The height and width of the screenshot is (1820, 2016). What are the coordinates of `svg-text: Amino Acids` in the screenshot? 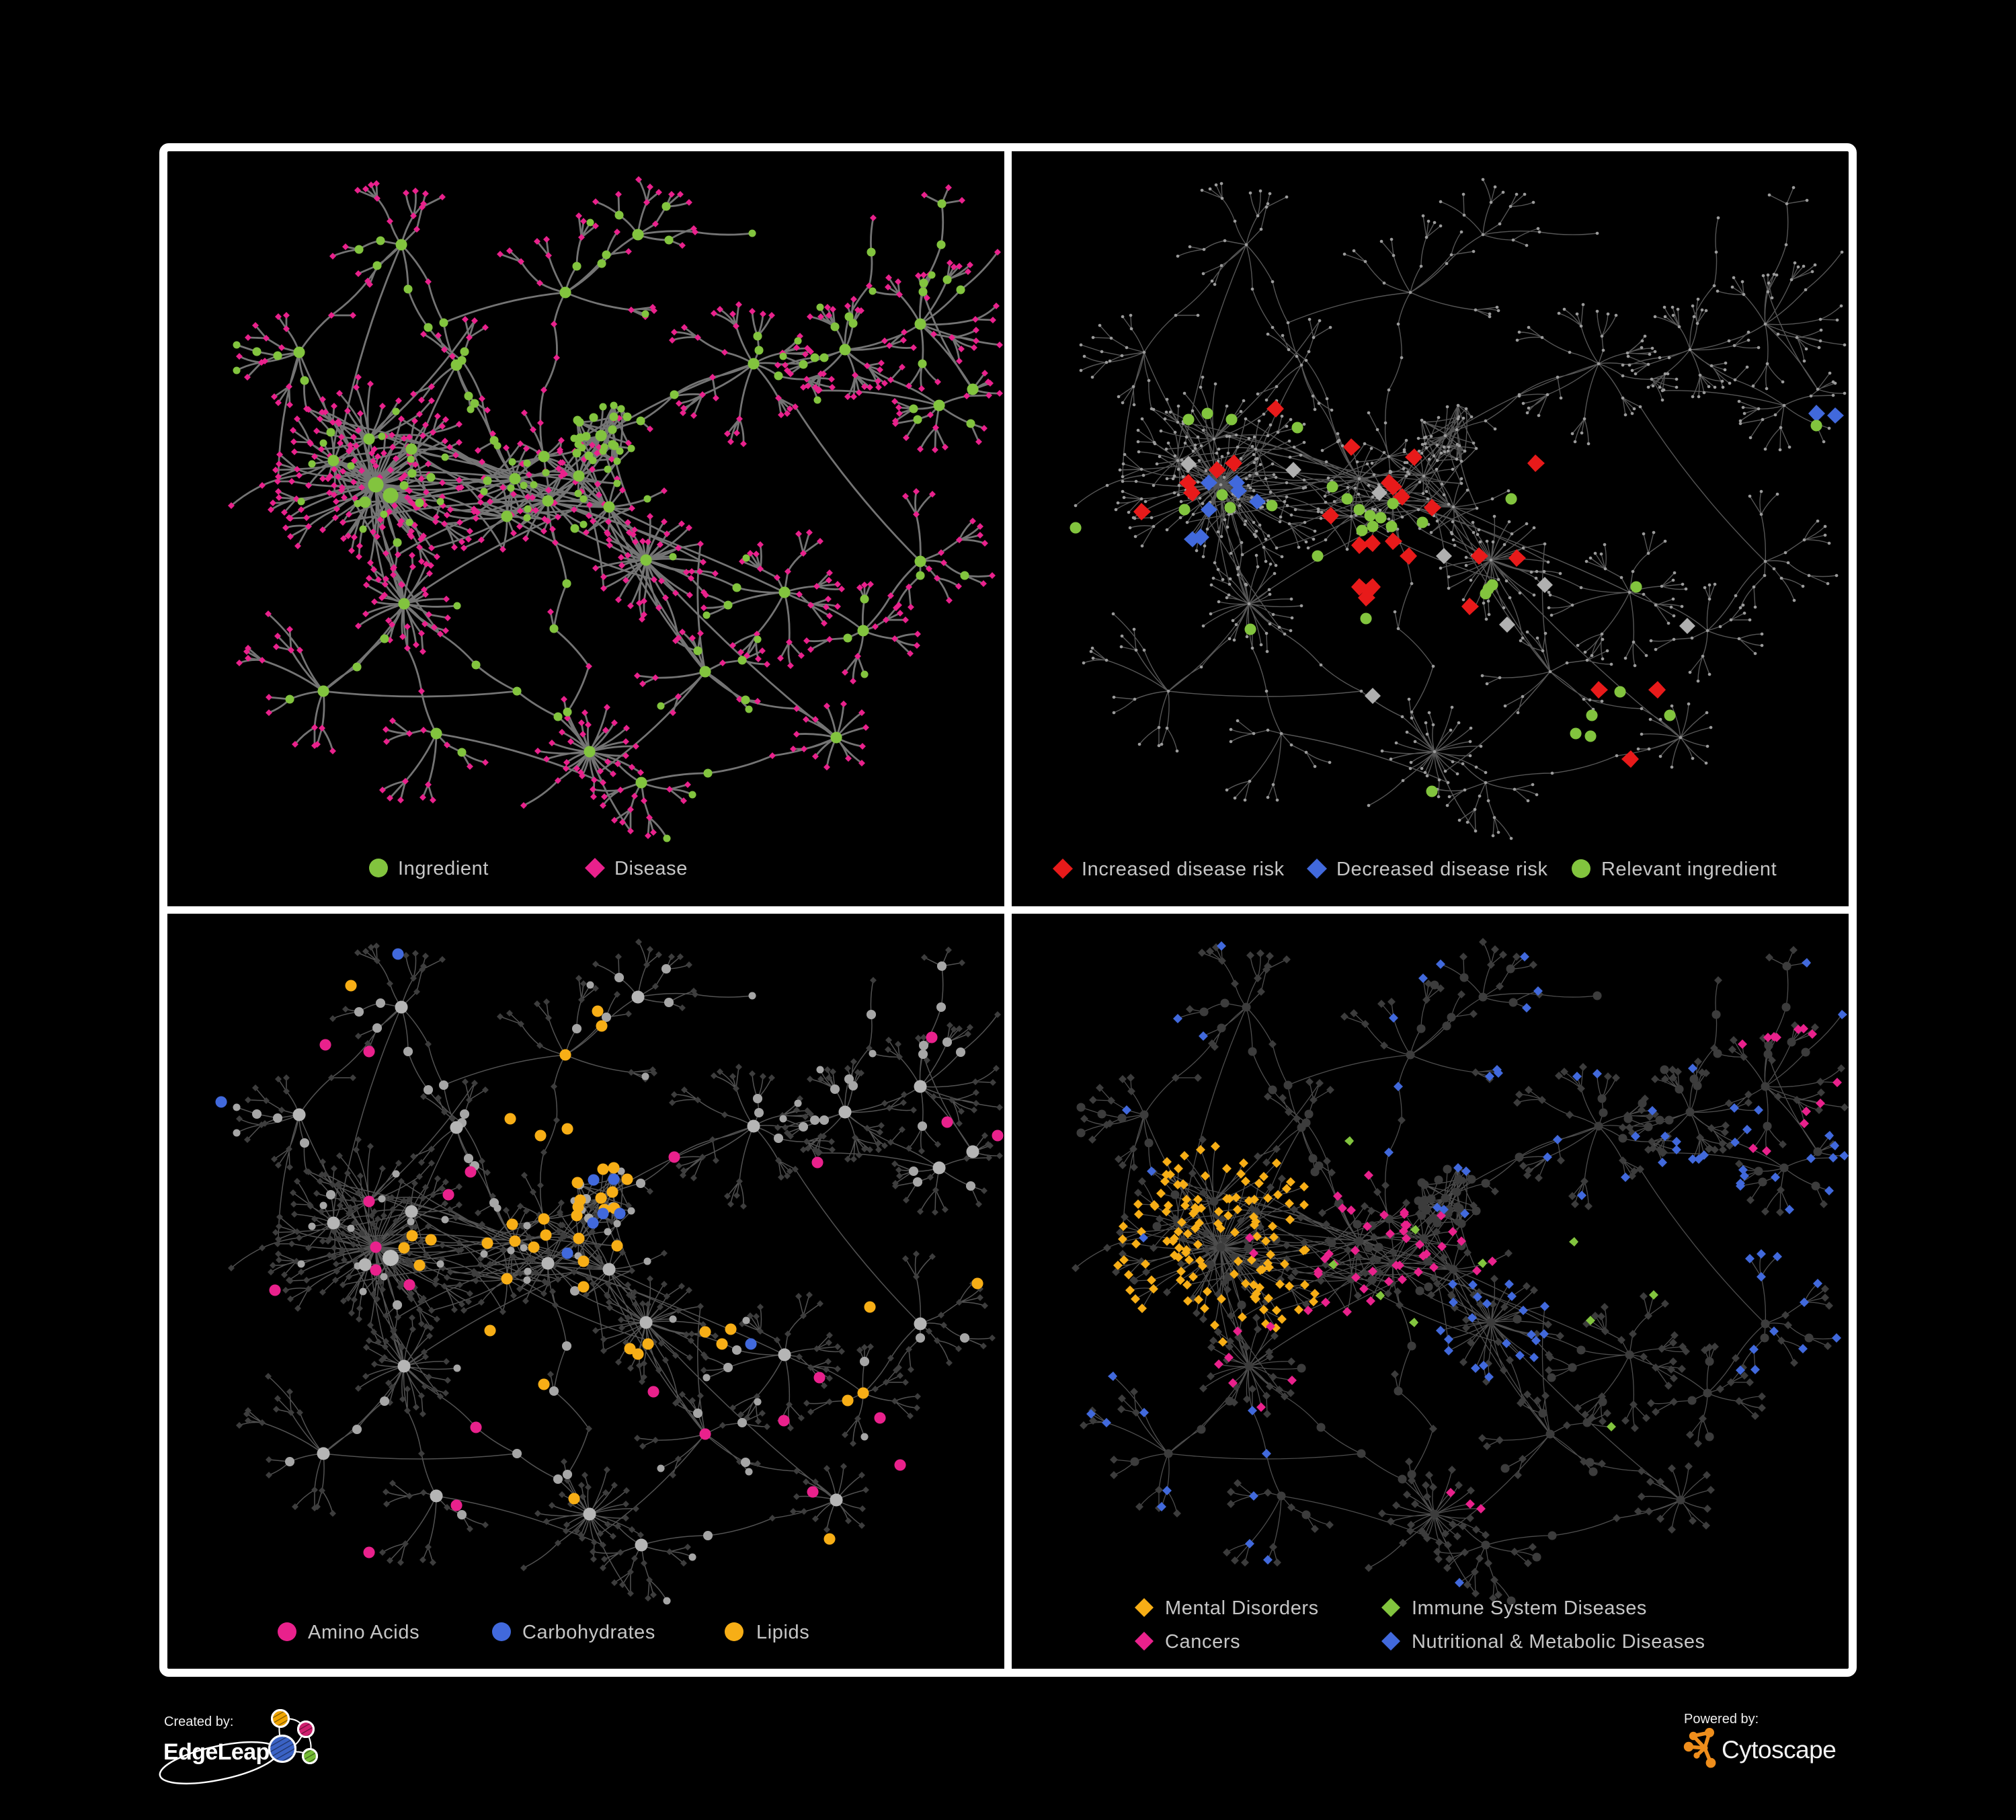 It's located at (363, 1632).